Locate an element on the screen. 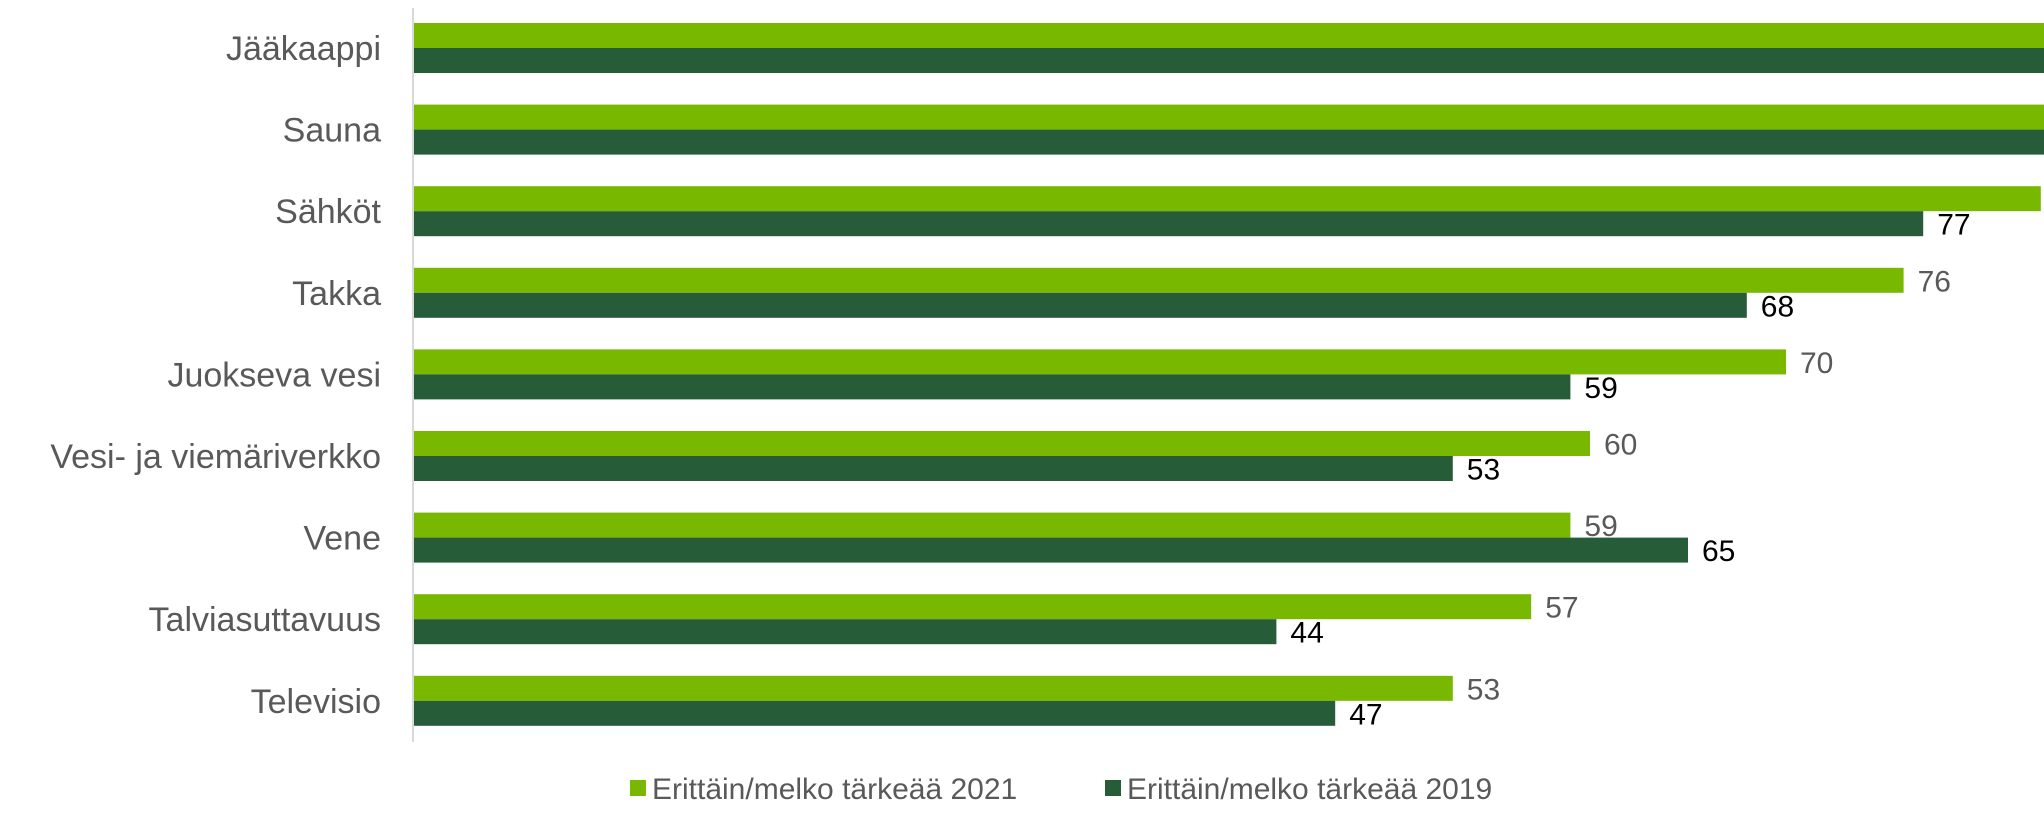 This screenshot has width=2044, height=814. data-label-2019-takka: 68 is located at coordinates (1777, 306).